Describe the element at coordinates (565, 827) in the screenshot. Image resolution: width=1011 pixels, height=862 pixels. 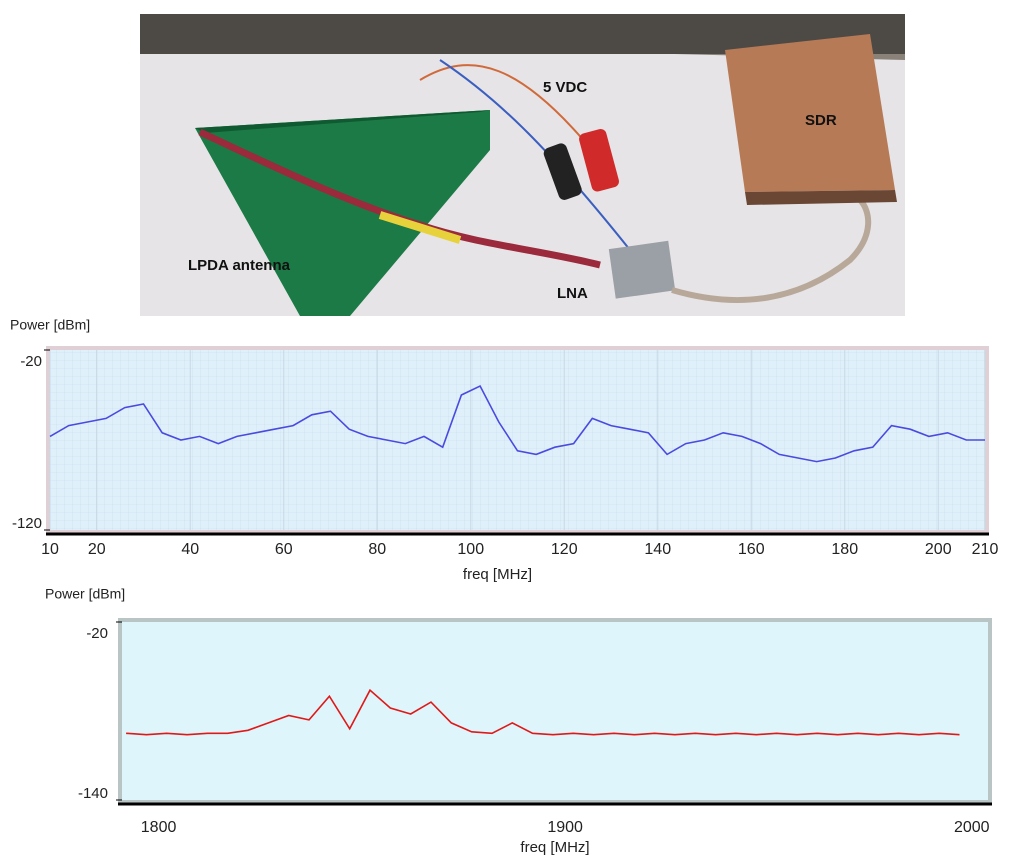
I see `x-tick-label: 1900` at that location.